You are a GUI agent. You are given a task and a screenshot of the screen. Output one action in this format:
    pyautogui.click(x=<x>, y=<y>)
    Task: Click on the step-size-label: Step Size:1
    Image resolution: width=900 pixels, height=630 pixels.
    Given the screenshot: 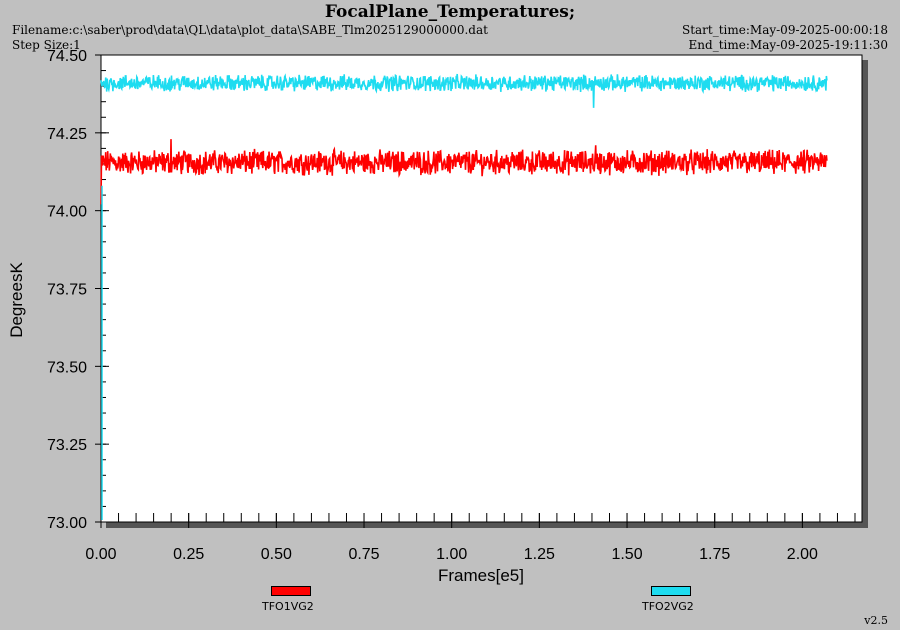 What is the action you would take?
    pyautogui.click(x=46, y=45)
    